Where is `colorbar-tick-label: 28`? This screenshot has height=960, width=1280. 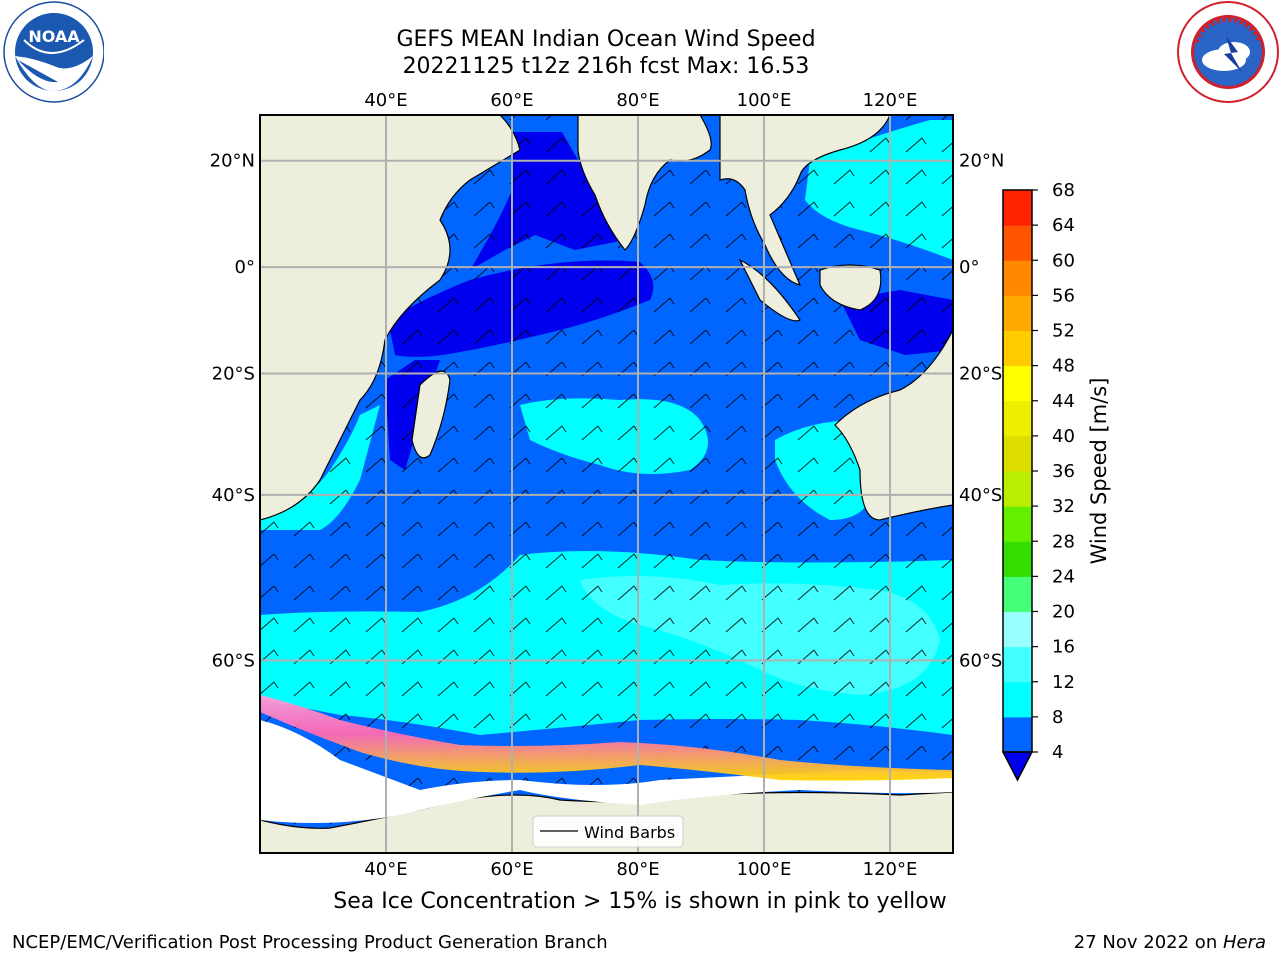
colorbar-tick-label: 28 is located at coordinates (1063, 541).